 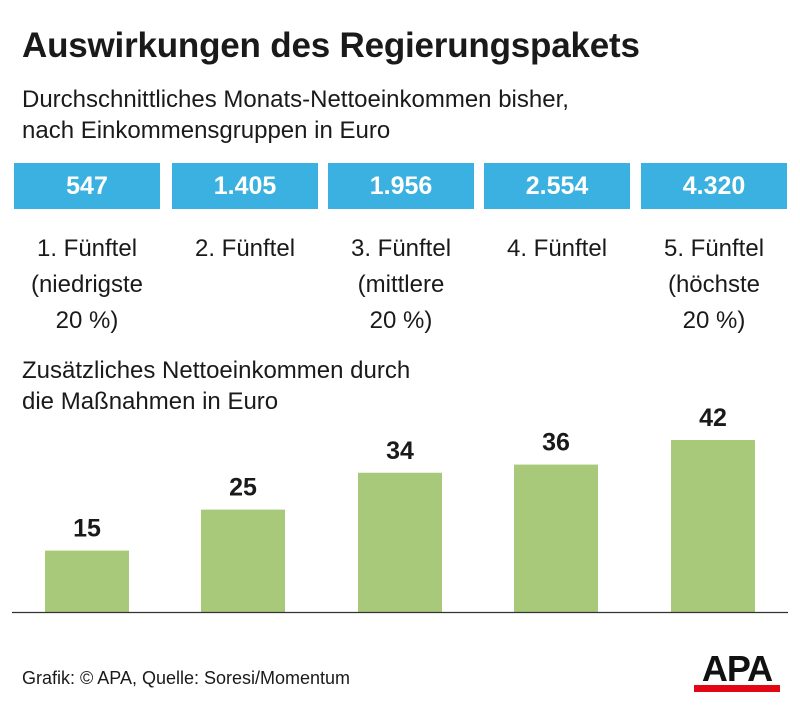 I want to click on group-label-5-line-2: (höchste, so click(x=714, y=284).